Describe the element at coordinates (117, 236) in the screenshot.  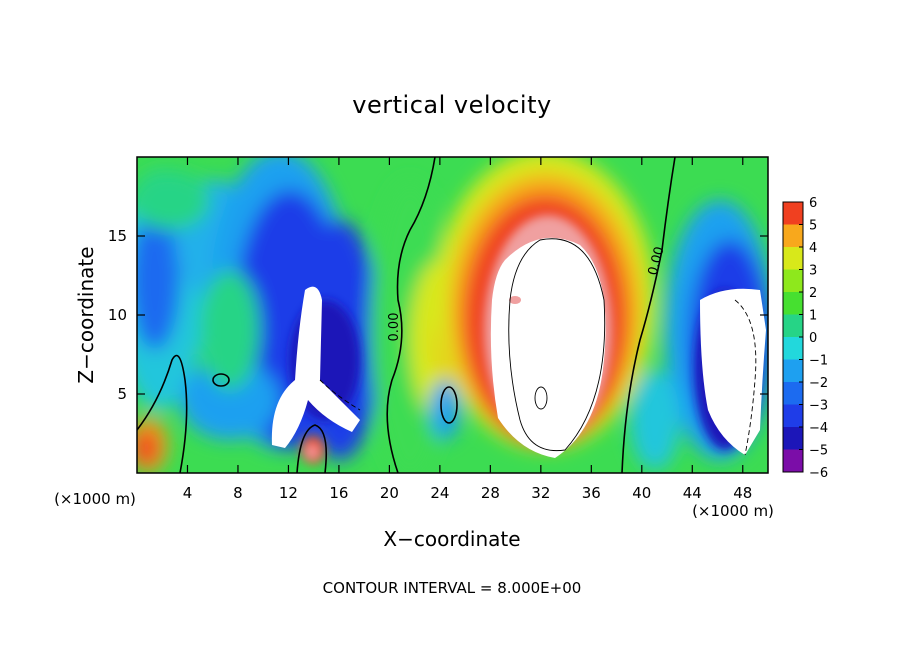
I see `z-tick-label: 15` at that location.